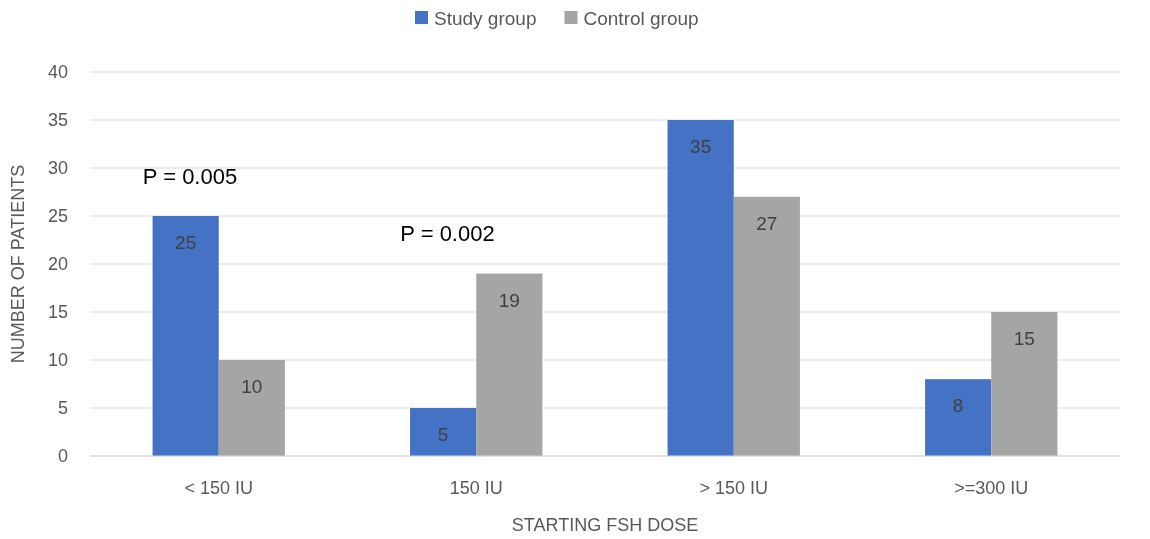 The width and height of the screenshot is (1150, 539). I want to click on annotation: P = 0.005, so click(190, 176).